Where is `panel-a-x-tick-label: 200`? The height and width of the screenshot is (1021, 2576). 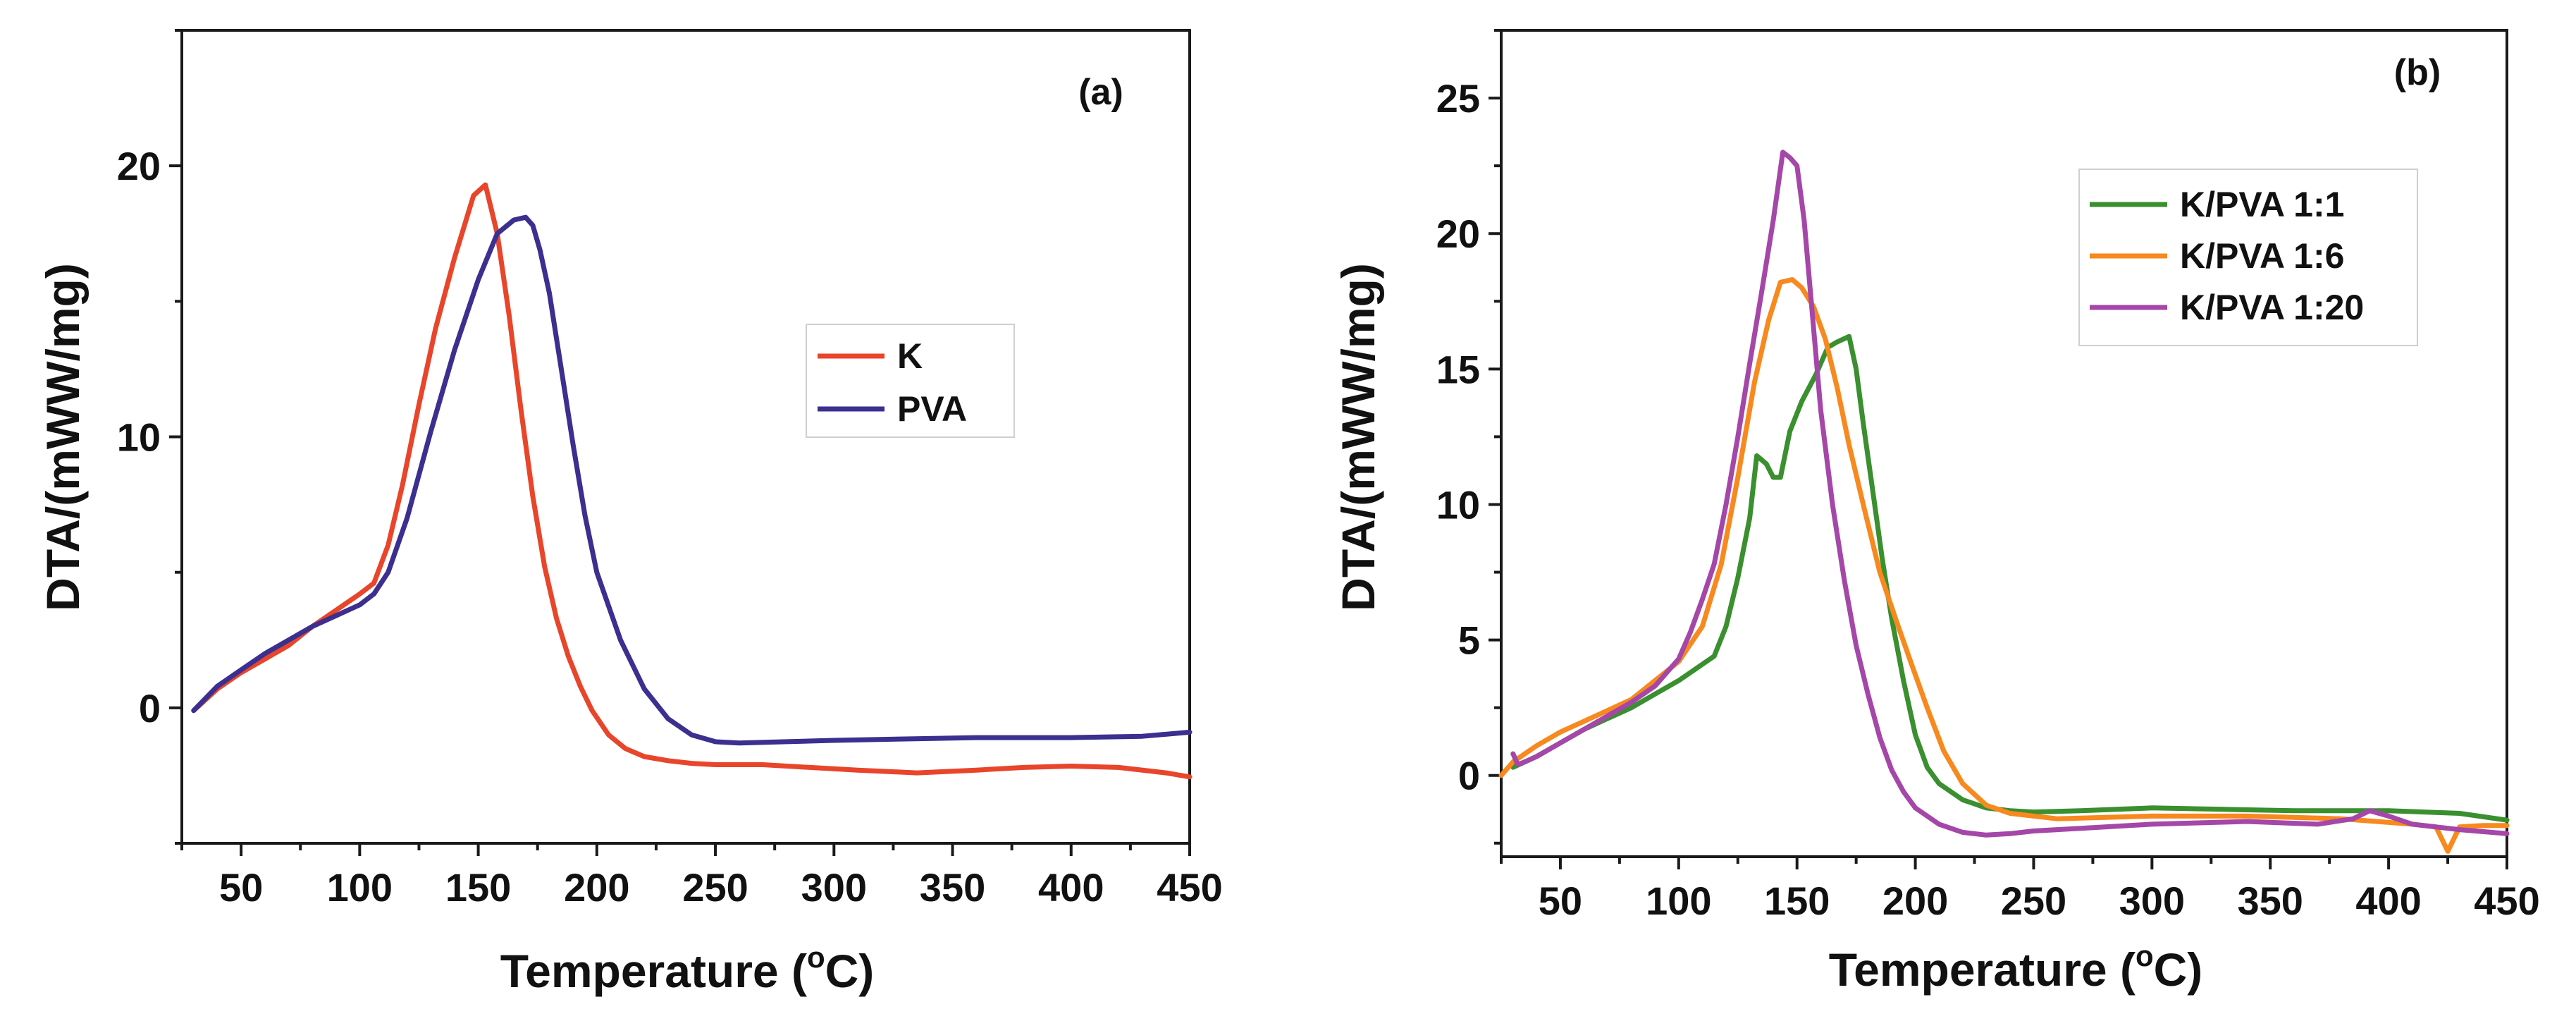
panel-a-x-tick-label: 200 is located at coordinates (596, 887).